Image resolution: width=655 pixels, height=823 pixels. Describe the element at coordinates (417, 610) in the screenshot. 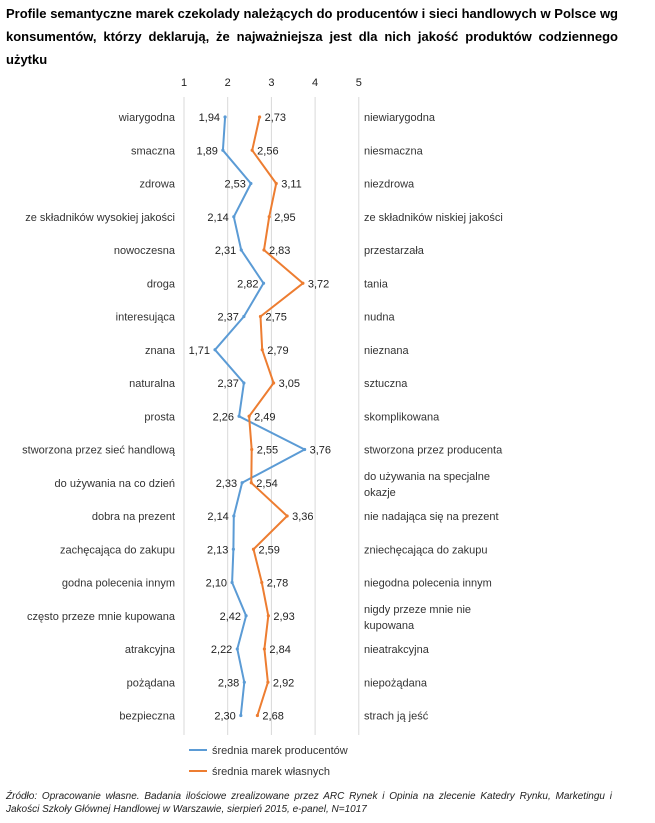

I see `right-label: nigdy przeze mnie nie` at that location.